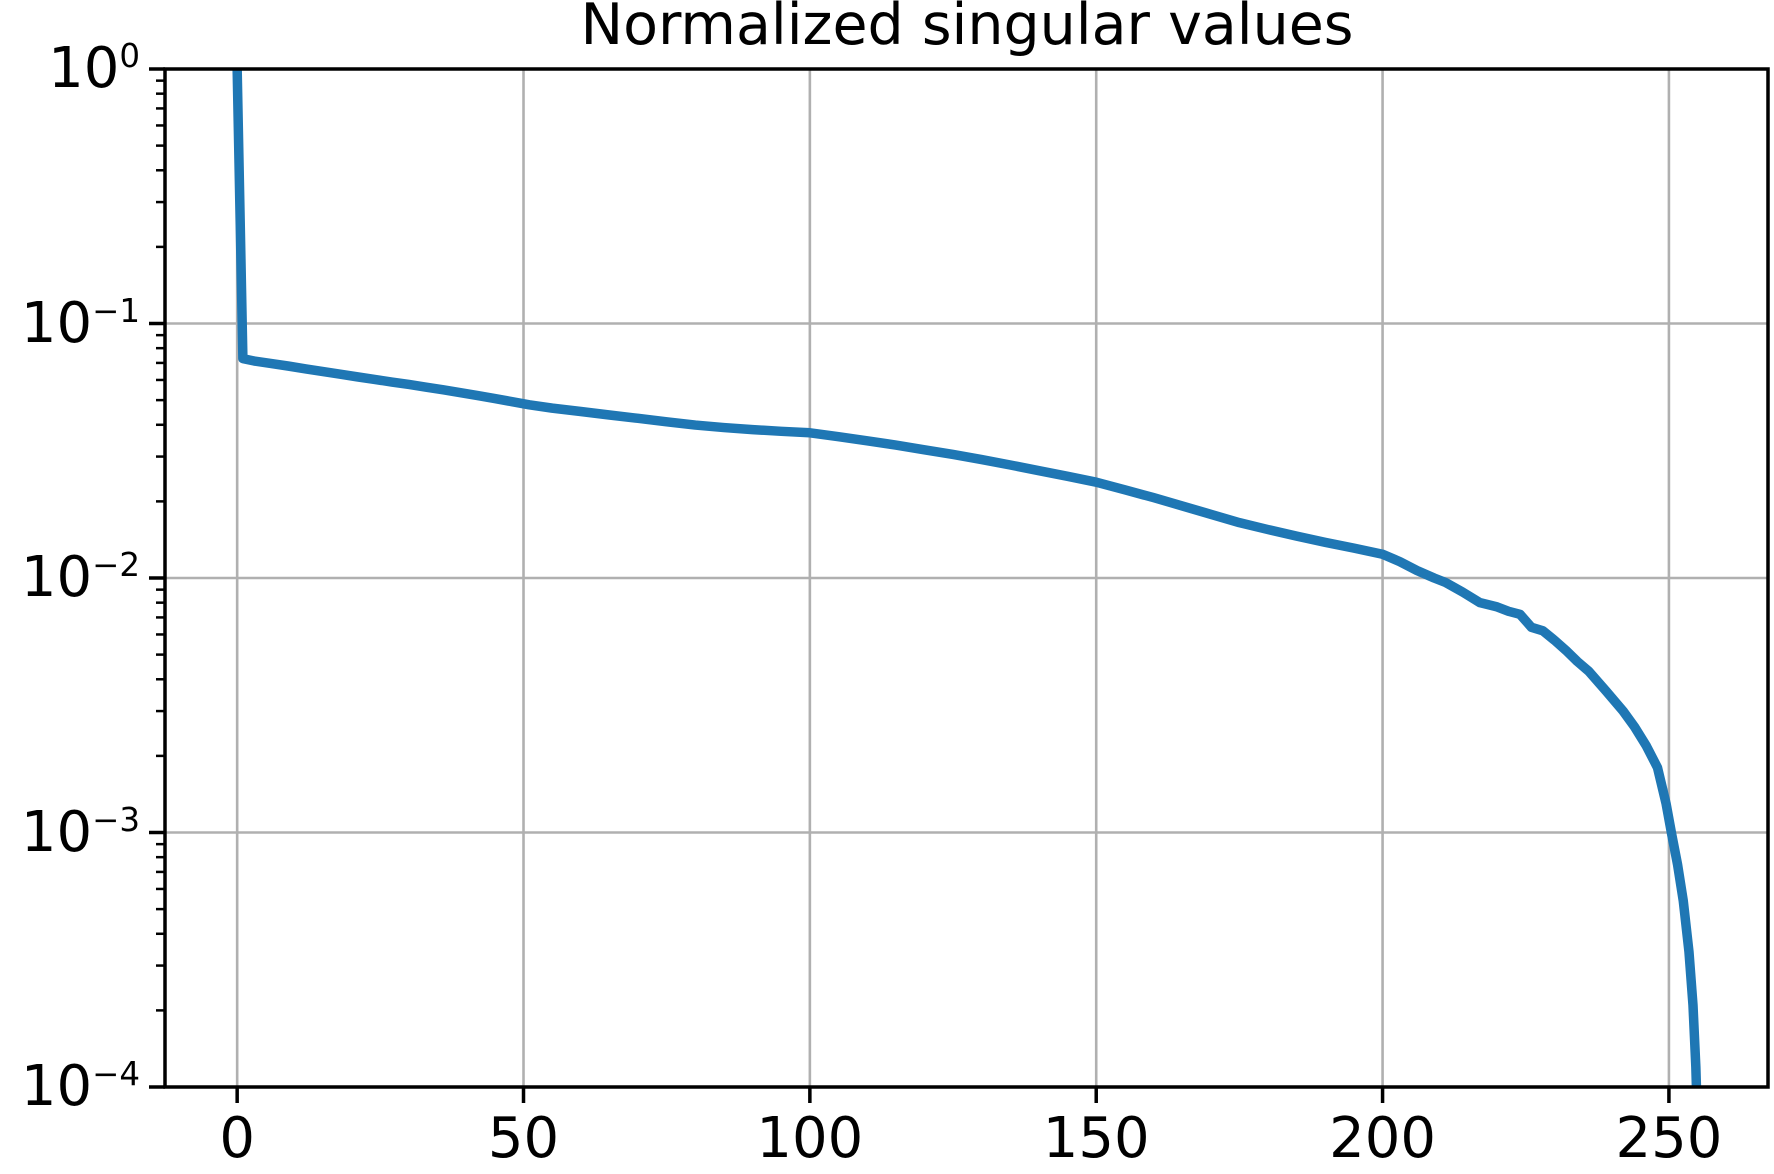 Image resolution: width=1774 pixels, height=1174 pixels. What do you see at coordinates (810, 1138) in the screenshot?
I see `x-tick-label: 100` at bounding box center [810, 1138].